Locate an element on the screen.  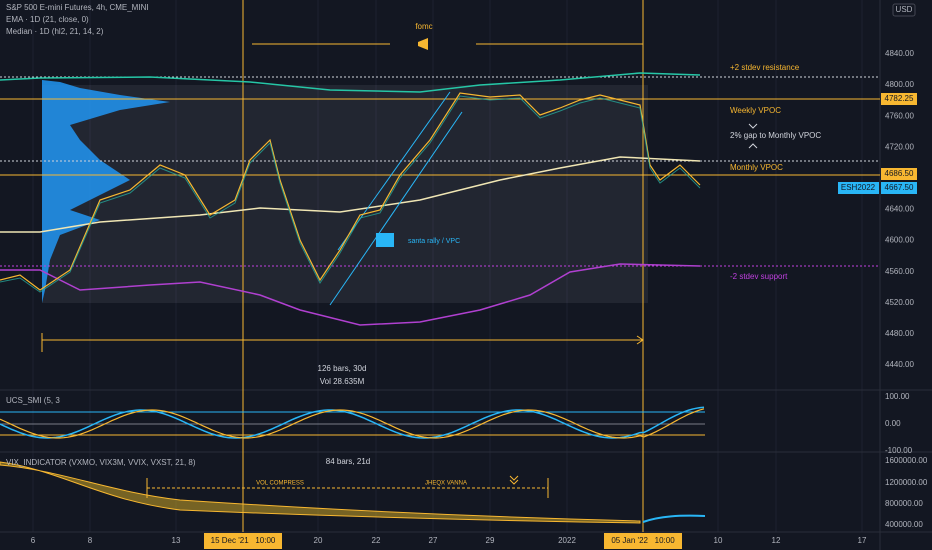
price-tick-label: 4840.00 is located at coordinates (899, 53).